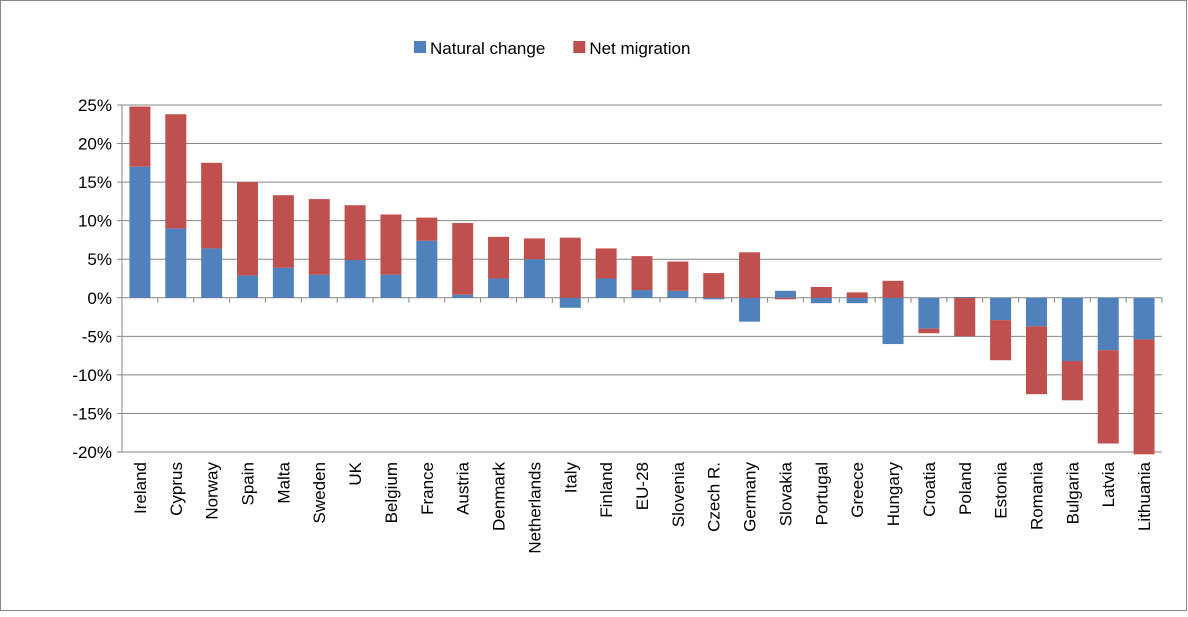  Describe the element at coordinates (176, 489) in the screenshot. I see `x-tick-label: Cyprus` at that location.